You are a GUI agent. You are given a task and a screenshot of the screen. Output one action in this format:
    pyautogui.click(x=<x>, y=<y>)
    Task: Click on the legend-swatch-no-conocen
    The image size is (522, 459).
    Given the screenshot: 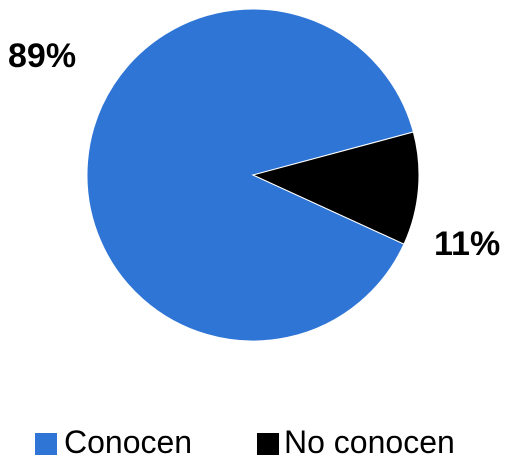 What is the action you would take?
    pyautogui.click(x=268, y=444)
    